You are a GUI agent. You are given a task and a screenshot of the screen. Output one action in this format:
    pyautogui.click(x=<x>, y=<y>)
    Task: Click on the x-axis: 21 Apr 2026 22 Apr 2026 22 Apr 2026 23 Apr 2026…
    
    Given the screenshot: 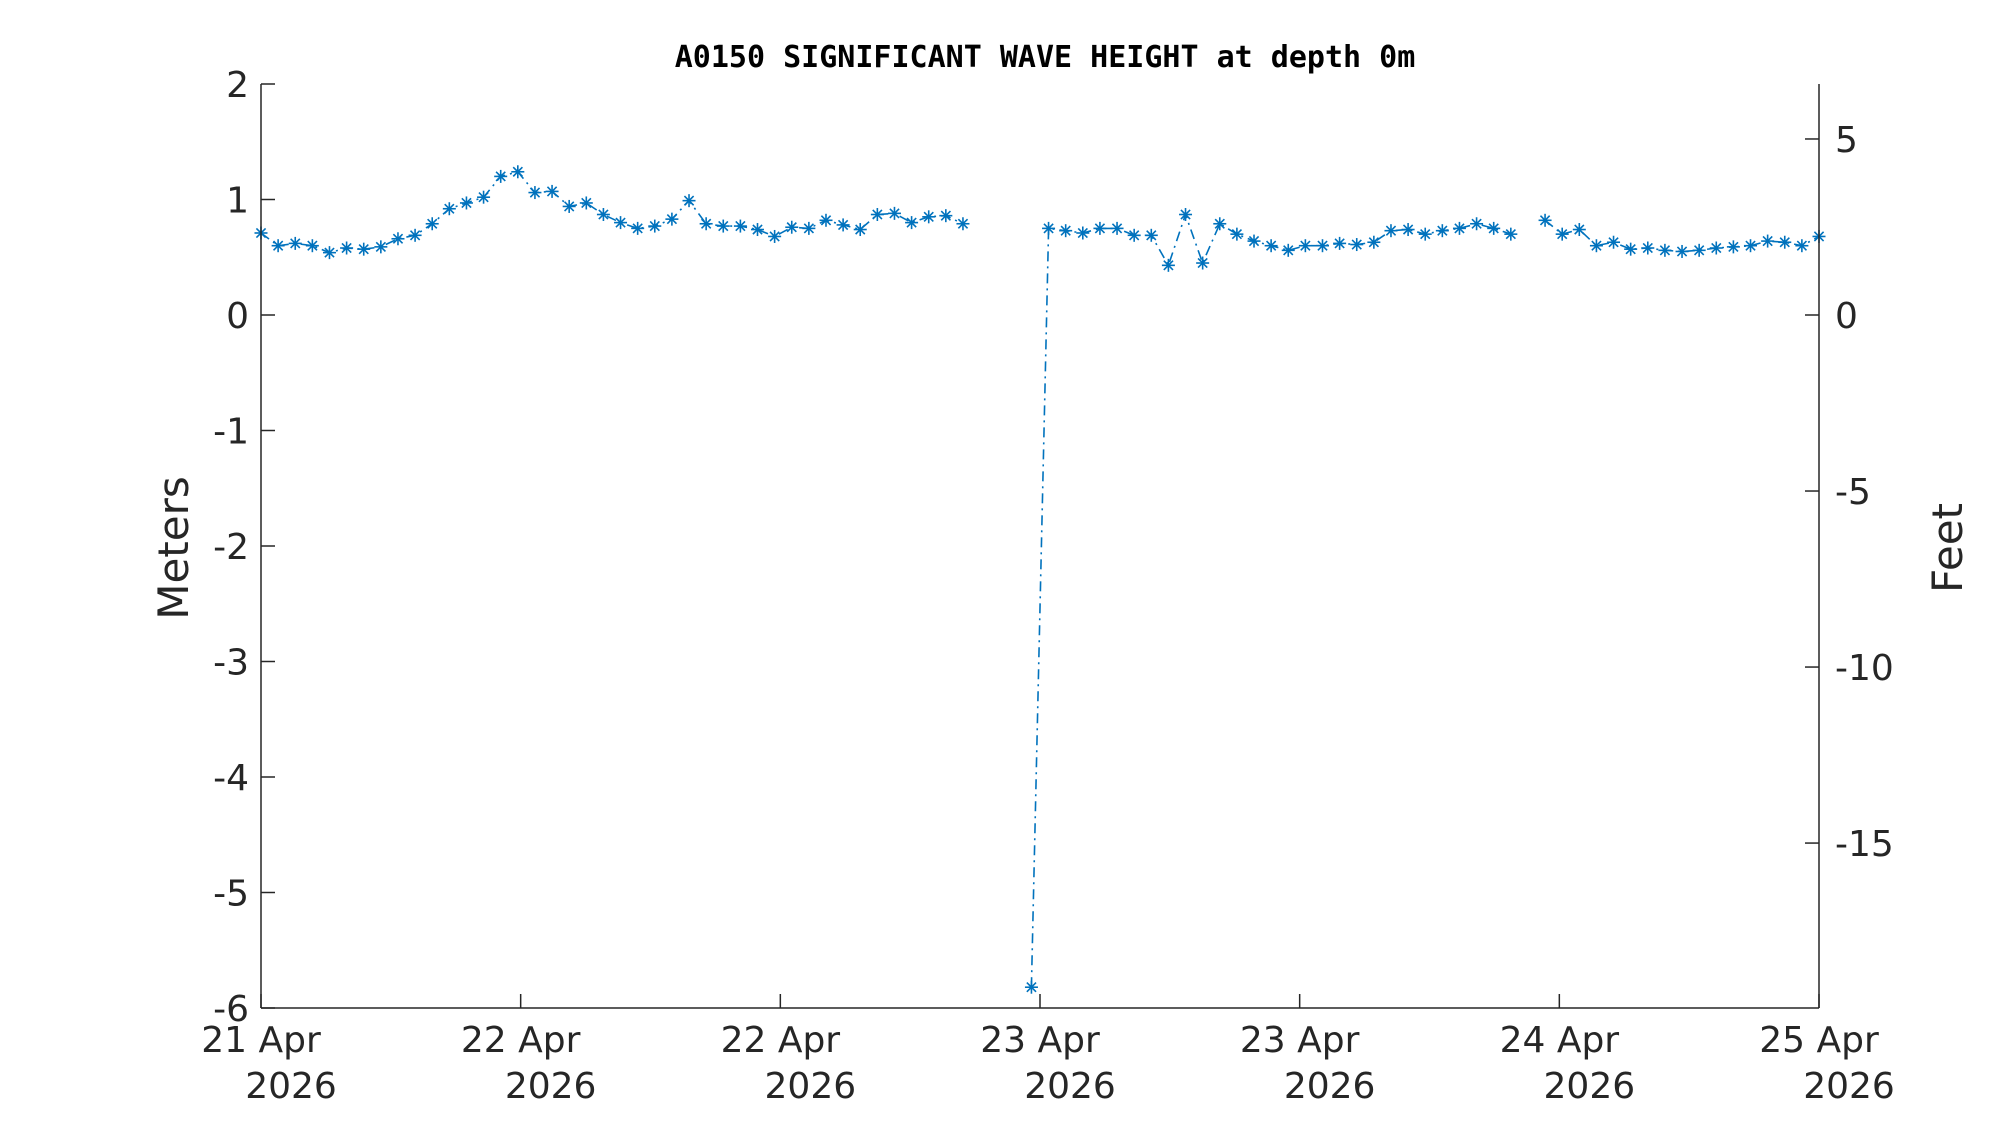 What is the action you would take?
    pyautogui.click(x=1048, y=1050)
    